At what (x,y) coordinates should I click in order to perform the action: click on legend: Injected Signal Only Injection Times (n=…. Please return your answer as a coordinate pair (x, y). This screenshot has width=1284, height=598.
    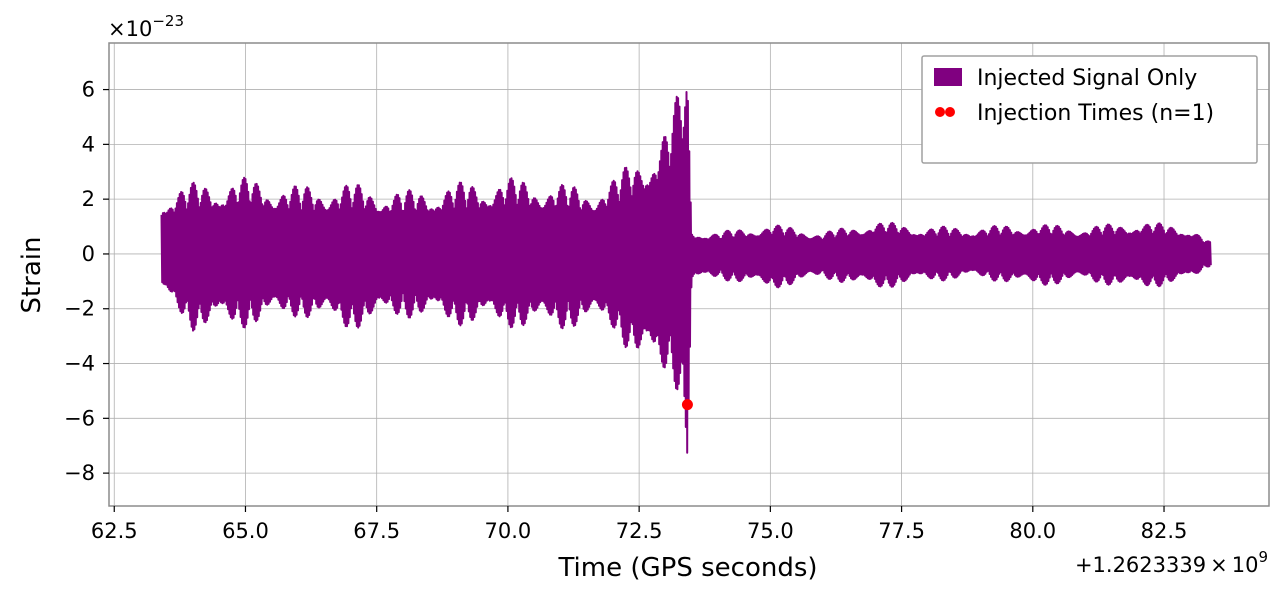
    Looking at the image, I should click on (1089, 109).